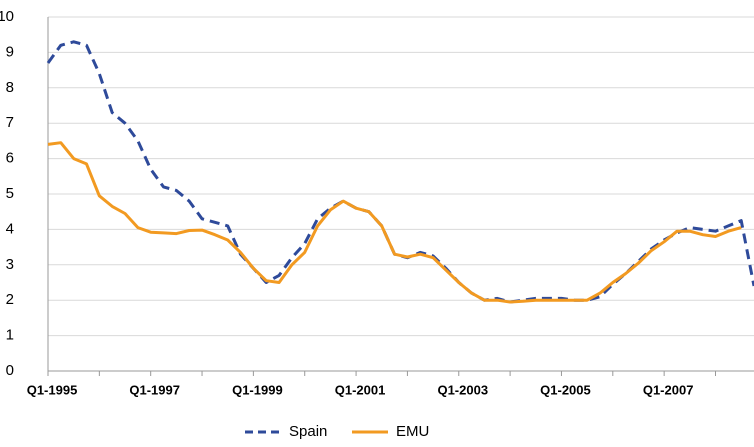  What do you see at coordinates (10, 264) in the screenshot?
I see `y-tick-label: 3` at bounding box center [10, 264].